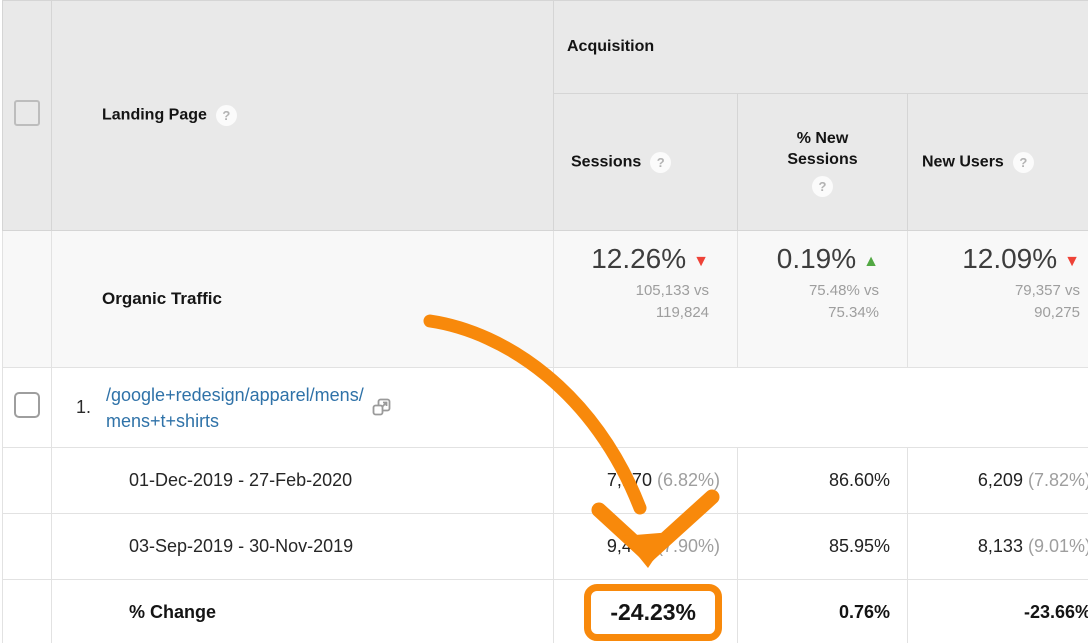  I want to click on new-users-label: New Users, so click(963, 162).